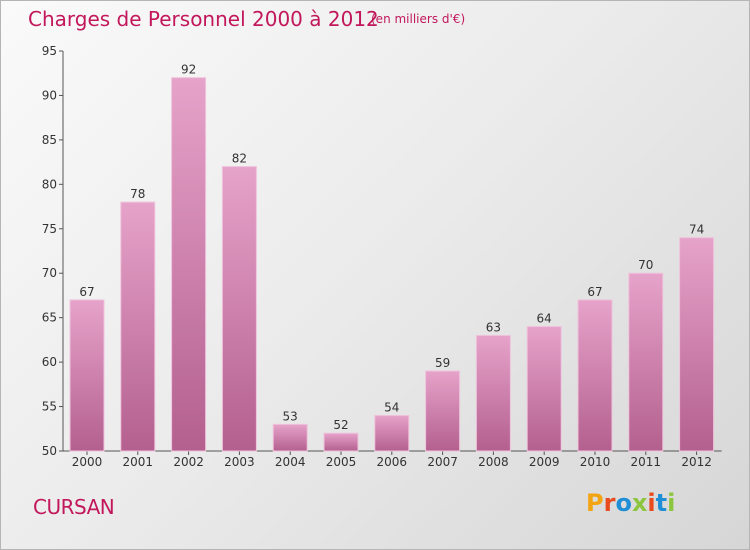 Image resolution: width=750 pixels, height=550 pixels. What do you see at coordinates (137, 194) in the screenshot?
I see `data-label: 78` at bounding box center [137, 194].